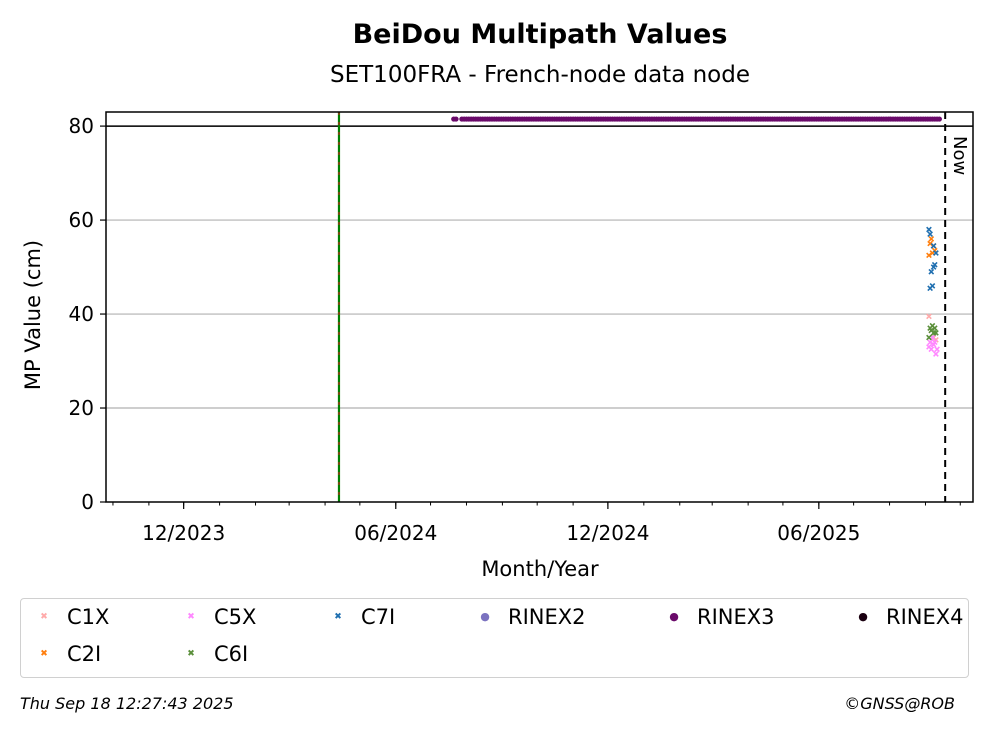 The image size is (992, 734). Describe the element at coordinates (235, 617) in the screenshot. I see `legend-label: C5X` at that location.